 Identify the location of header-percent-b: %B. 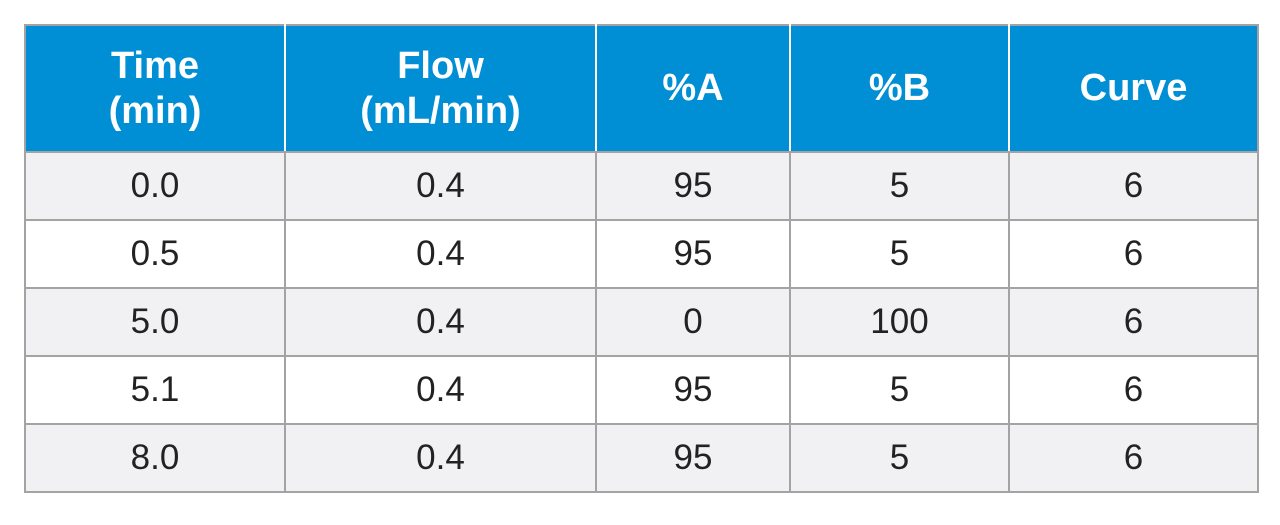
(899, 88).